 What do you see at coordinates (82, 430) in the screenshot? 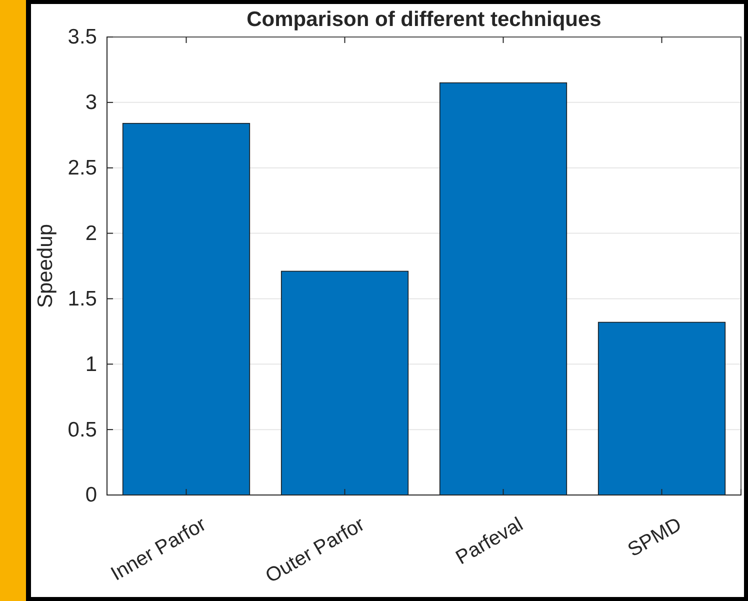
I see `y-tick-label: 0.5` at bounding box center [82, 430].